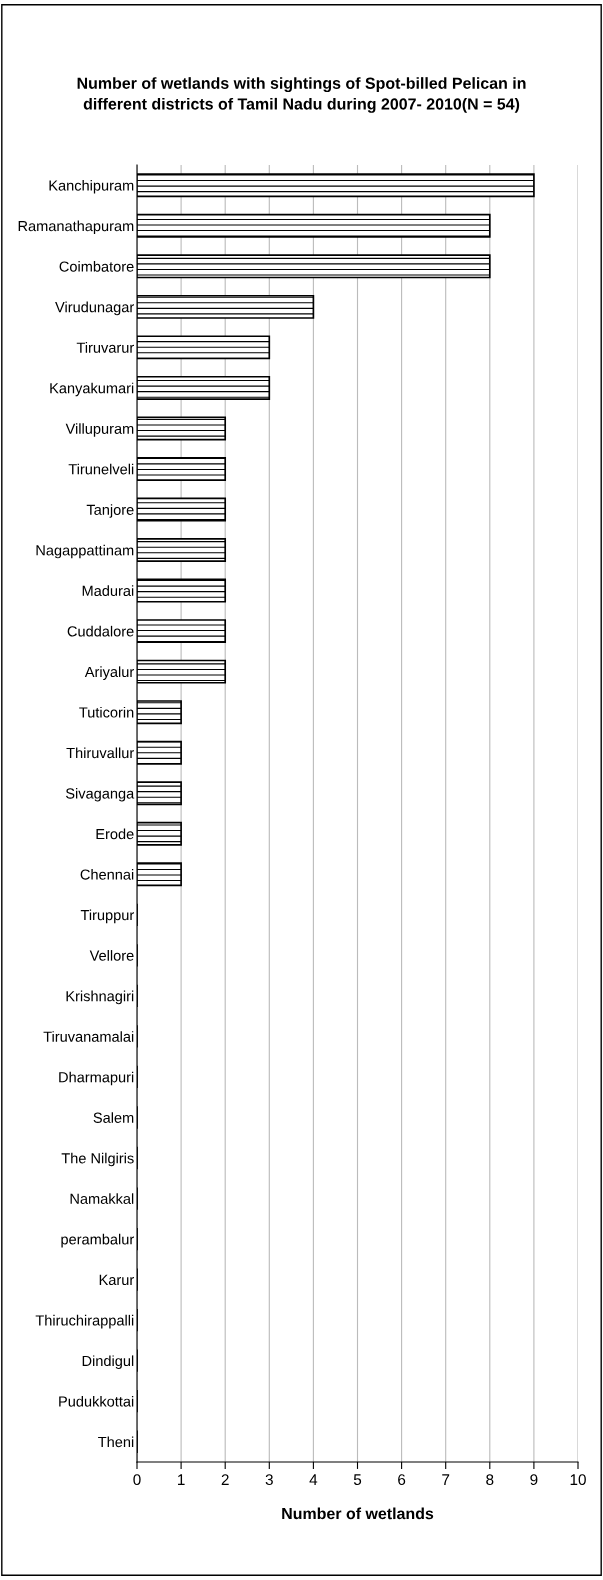 This screenshot has height=1580, width=603. Describe the element at coordinates (107, 874) in the screenshot. I see `y-tick-label: Chennai` at that location.